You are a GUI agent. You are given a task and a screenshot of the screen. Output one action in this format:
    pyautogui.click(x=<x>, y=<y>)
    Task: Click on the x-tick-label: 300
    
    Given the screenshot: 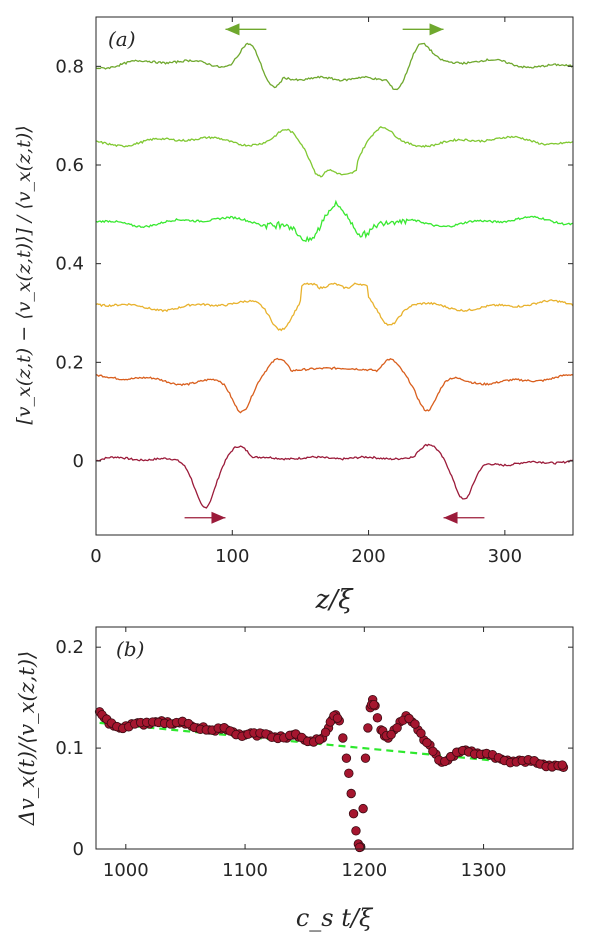 What is the action you would take?
    pyautogui.click(x=505, y=556)
    